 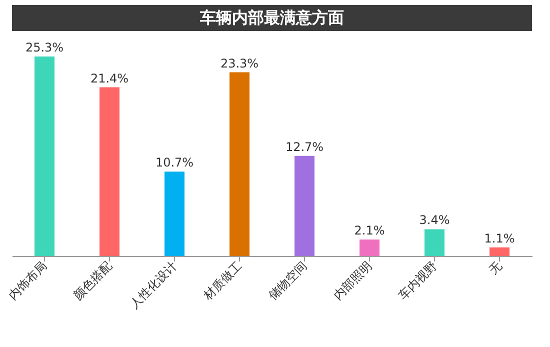 What do you see at coordinates (499, 238) in the screenshot?
I see `data-label: 1.1%` at bounding box center [499, 238].